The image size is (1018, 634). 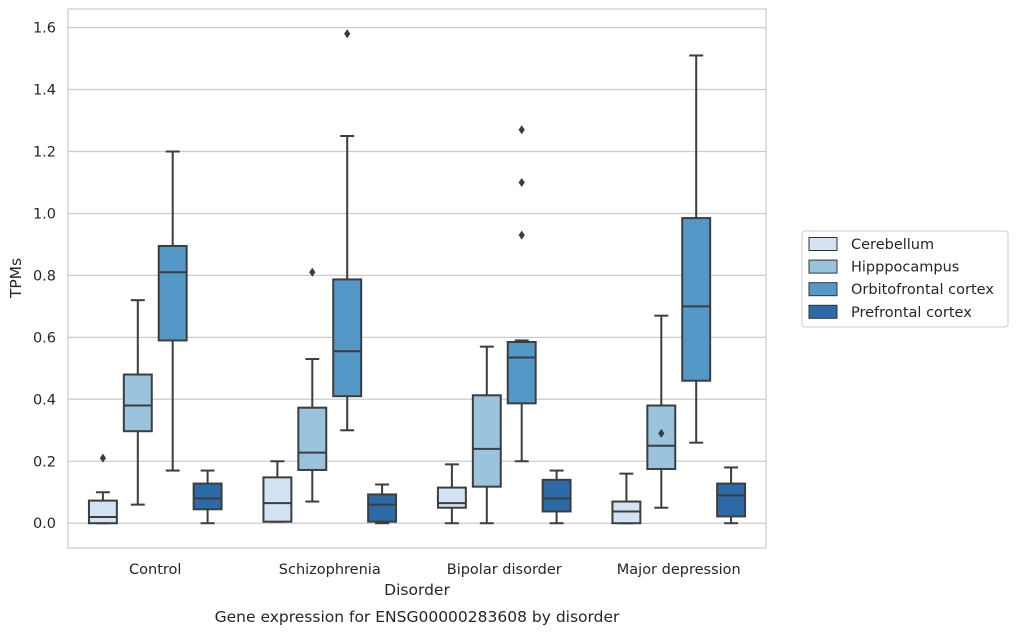 I want to click on y-tick-label: 0.2, so click(x=44, y=462).